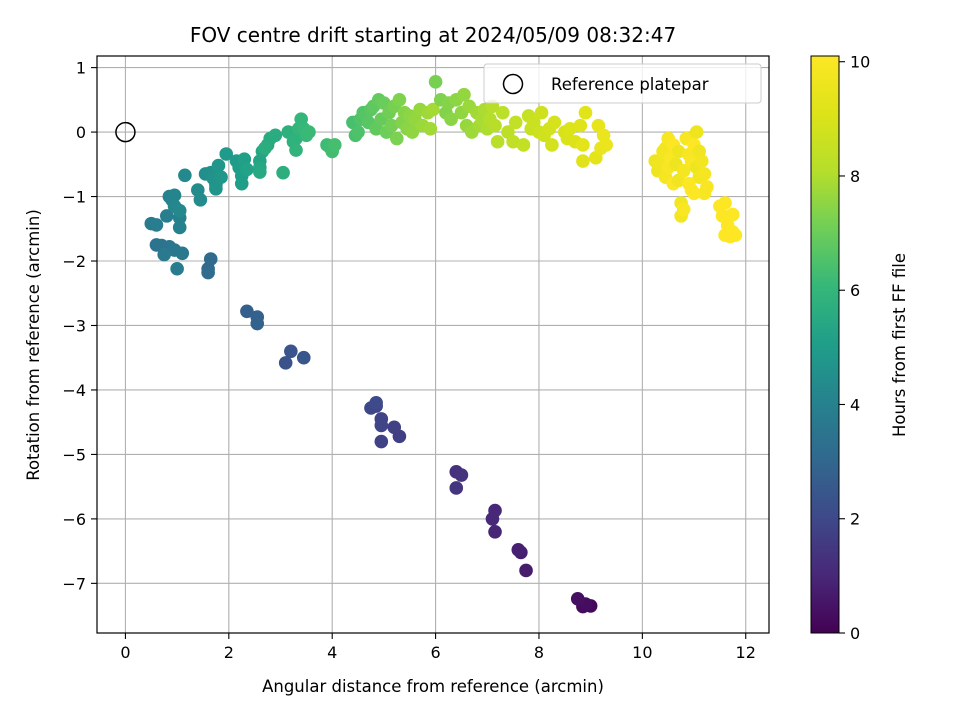 This screenshot has width=960, height=720. I want to click on y-tick-label: −1, so click(74, 197).